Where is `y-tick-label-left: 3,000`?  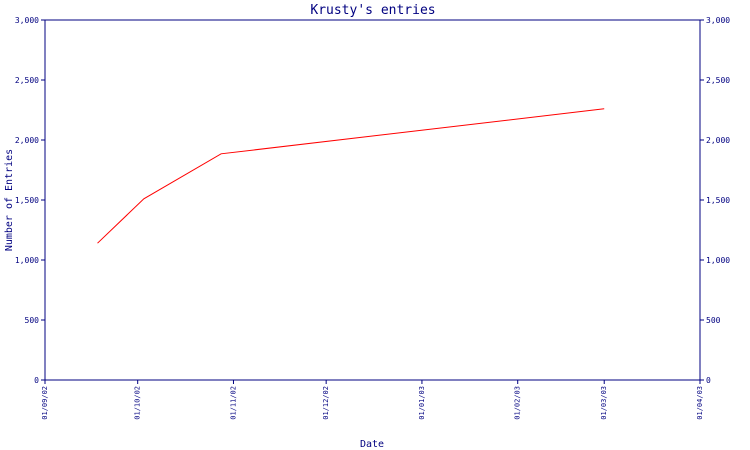
y-tick-label-left: 3,000 is located at coordinates (27, 20).